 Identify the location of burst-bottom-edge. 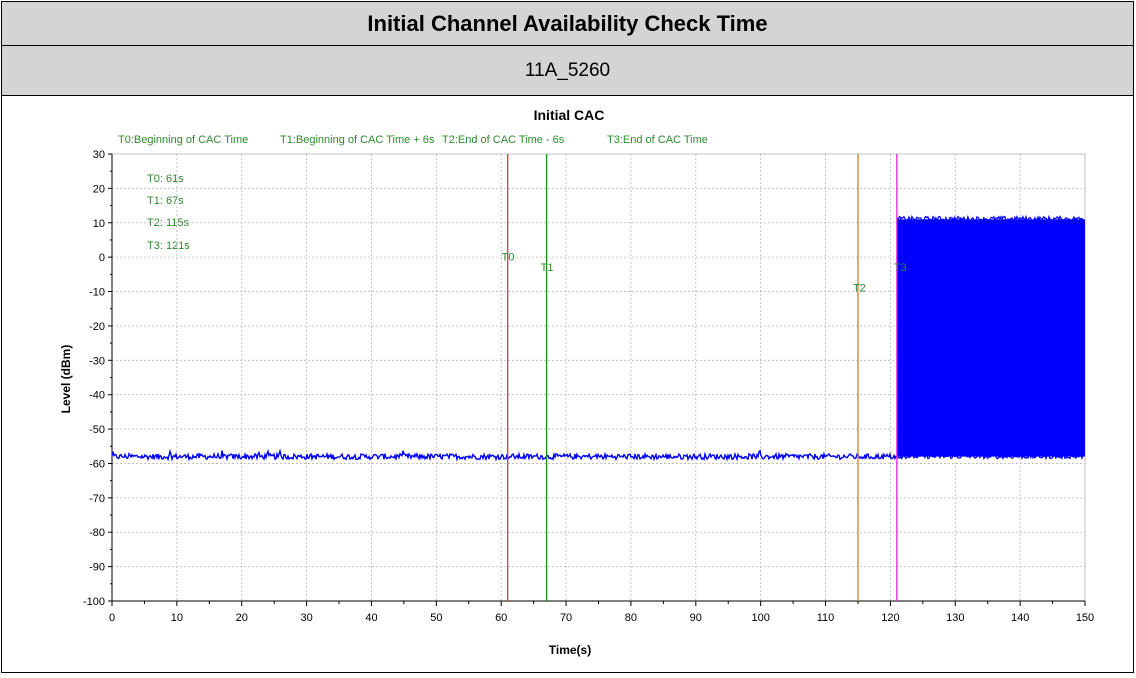
(991, 456).